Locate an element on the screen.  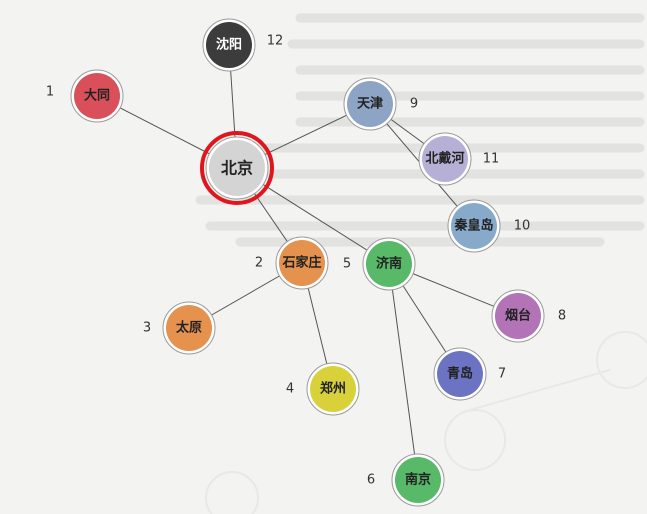
node-number: 7 is located at coordinates (502, 374).